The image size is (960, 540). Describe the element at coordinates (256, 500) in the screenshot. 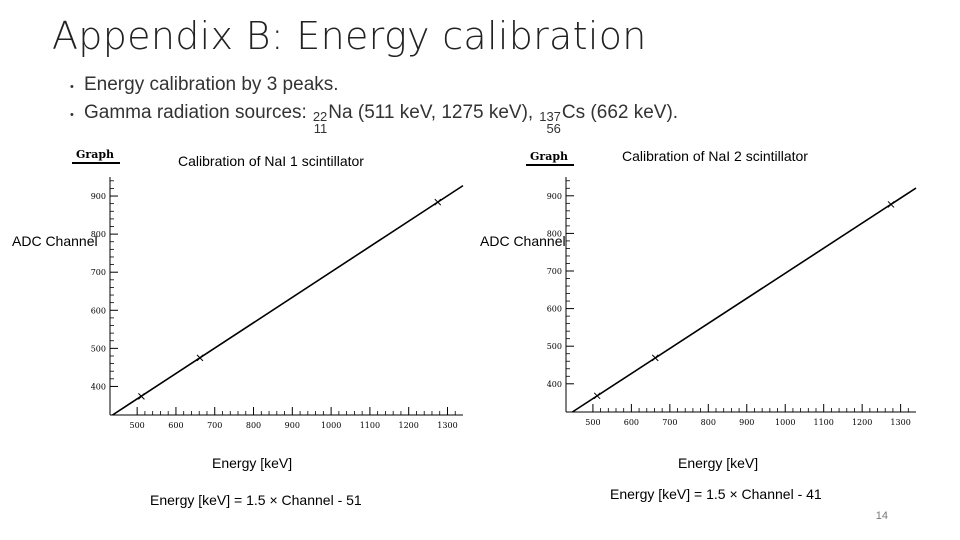

I see `chart1-formula: Energy [keV] = 1.5 × Channel - 51` at that location.